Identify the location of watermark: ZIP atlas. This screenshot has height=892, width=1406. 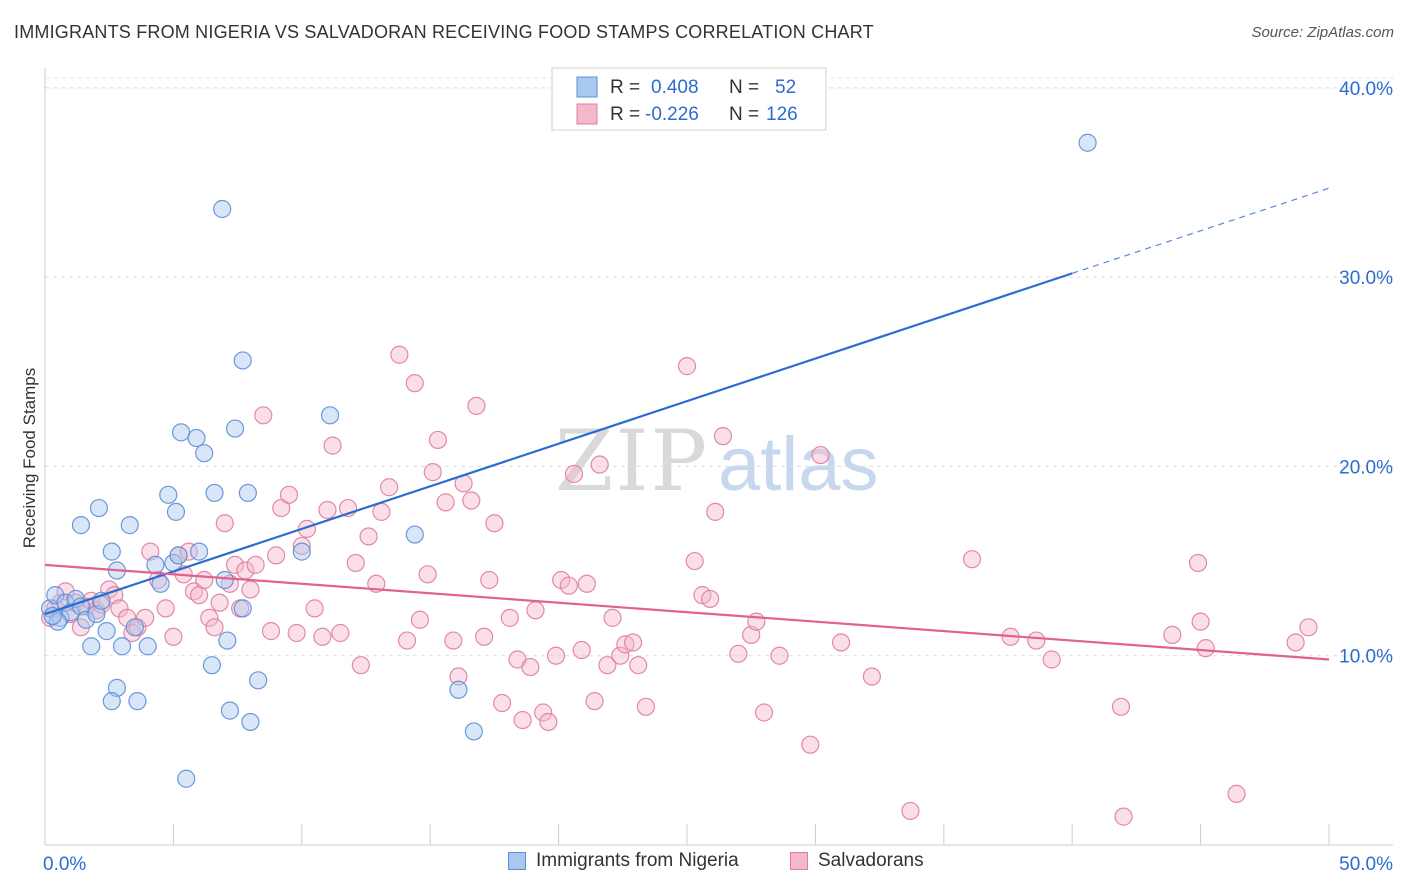
(717, 461).